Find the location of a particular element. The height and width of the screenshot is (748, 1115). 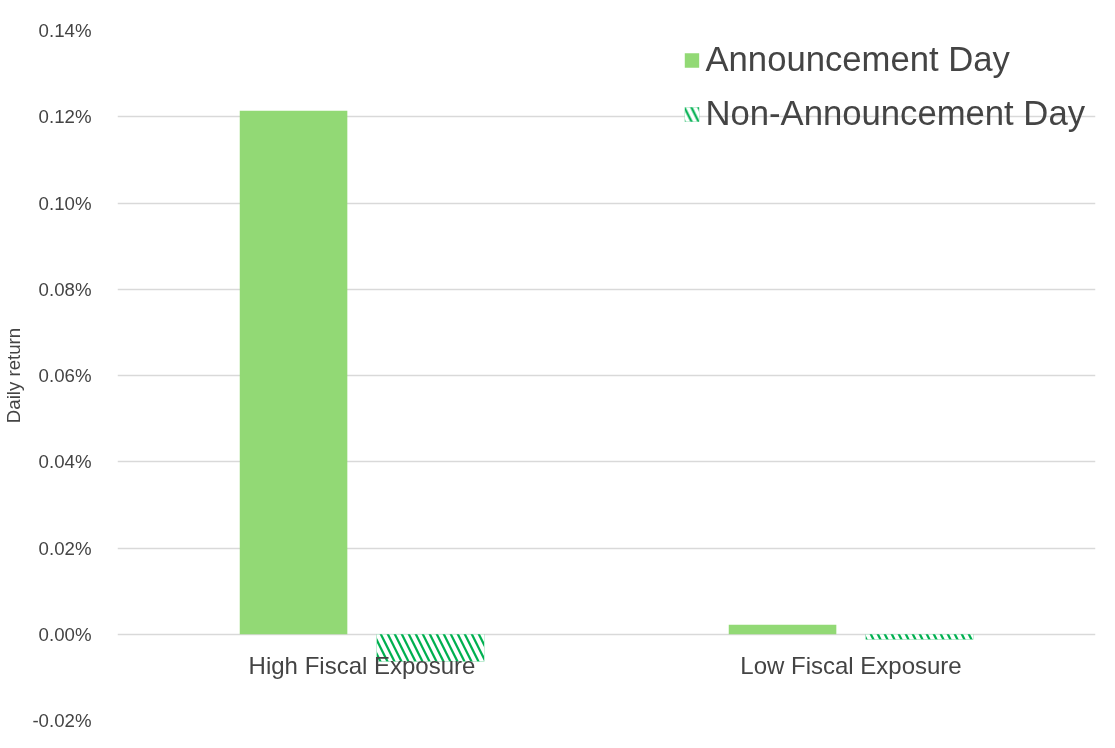

y-tick-label: 0.02% is located at coordinates (65, 548).